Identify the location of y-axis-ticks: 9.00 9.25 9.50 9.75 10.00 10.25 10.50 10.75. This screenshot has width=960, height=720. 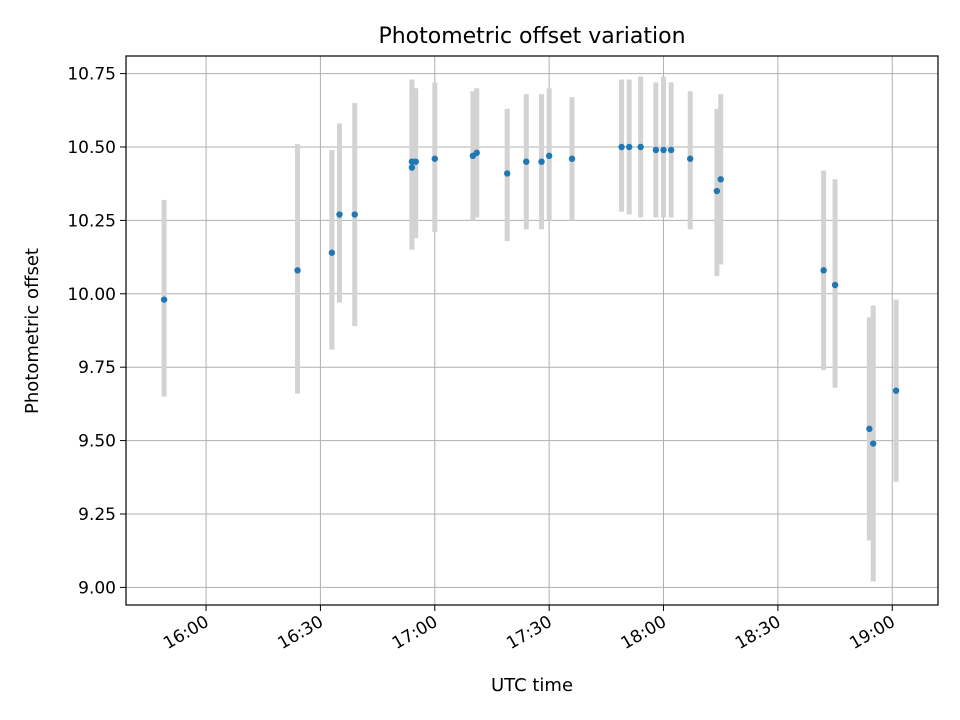
(96, 331).